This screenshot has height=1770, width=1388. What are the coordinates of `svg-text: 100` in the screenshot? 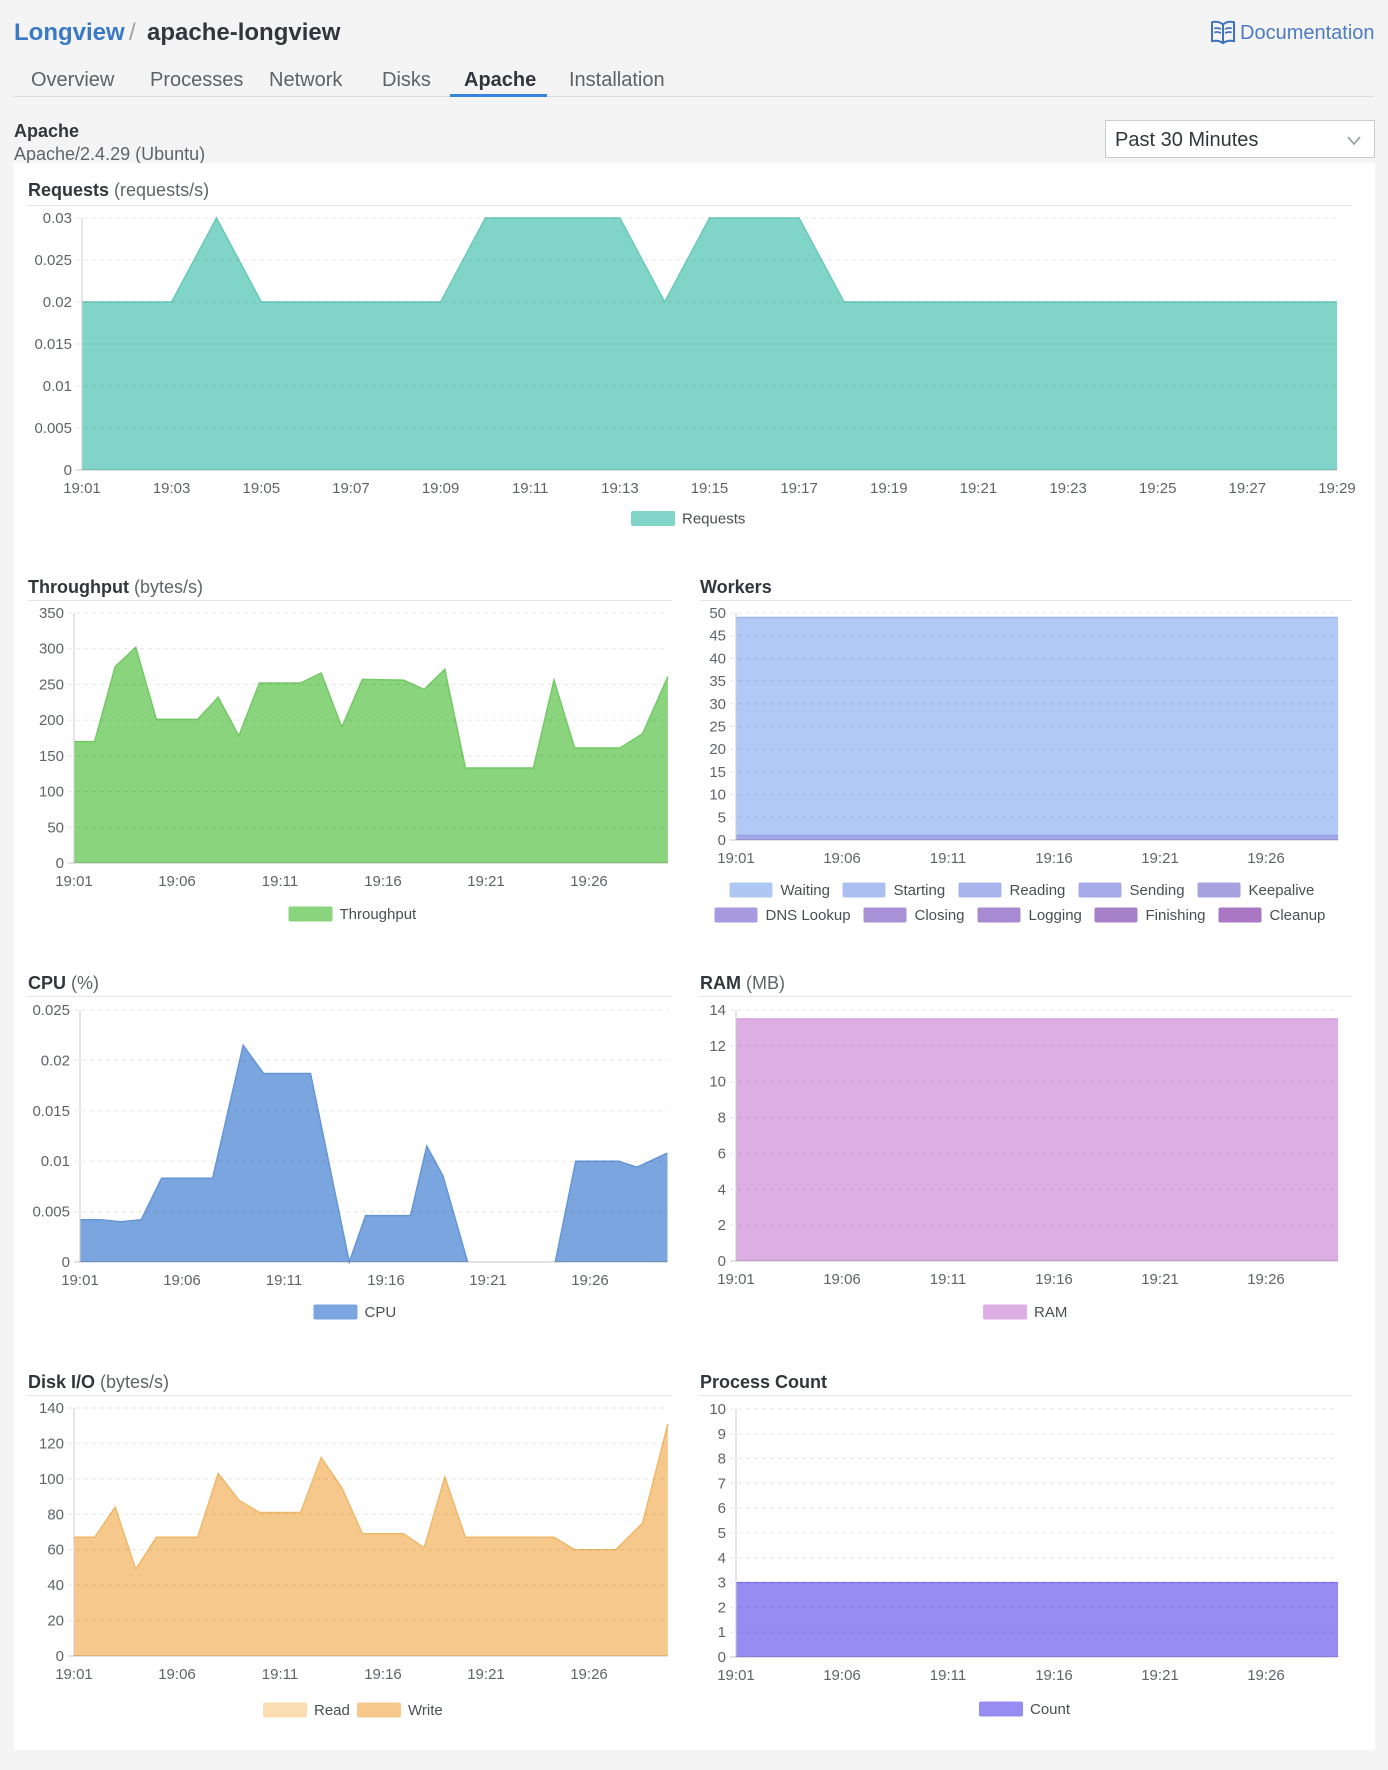 It's located at (51, 792).